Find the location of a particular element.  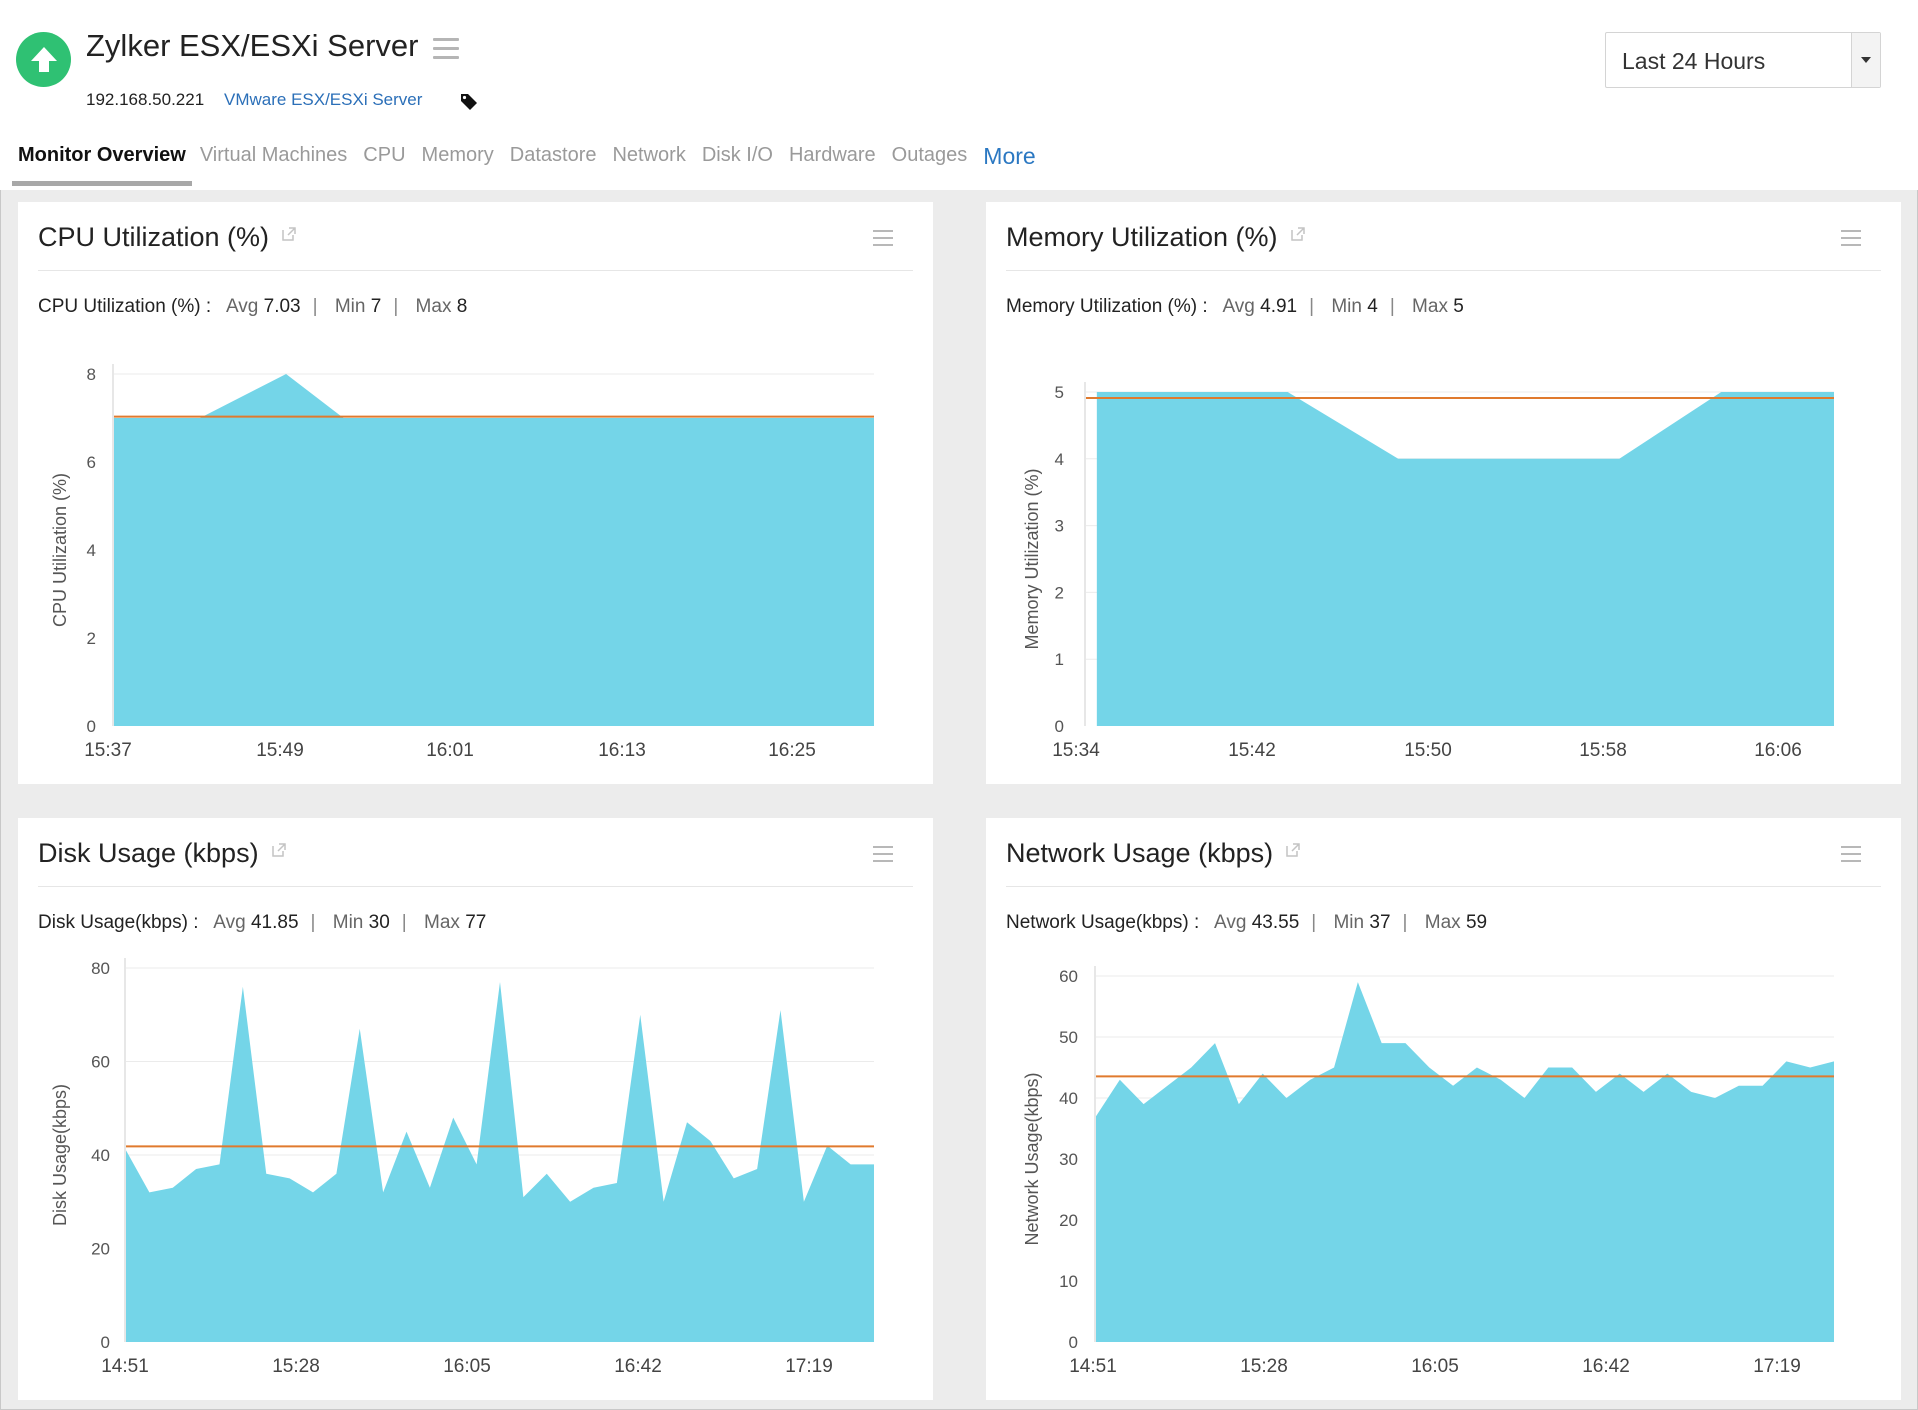

y-tick-label: 50 is located at coordinates (1068, 1037).